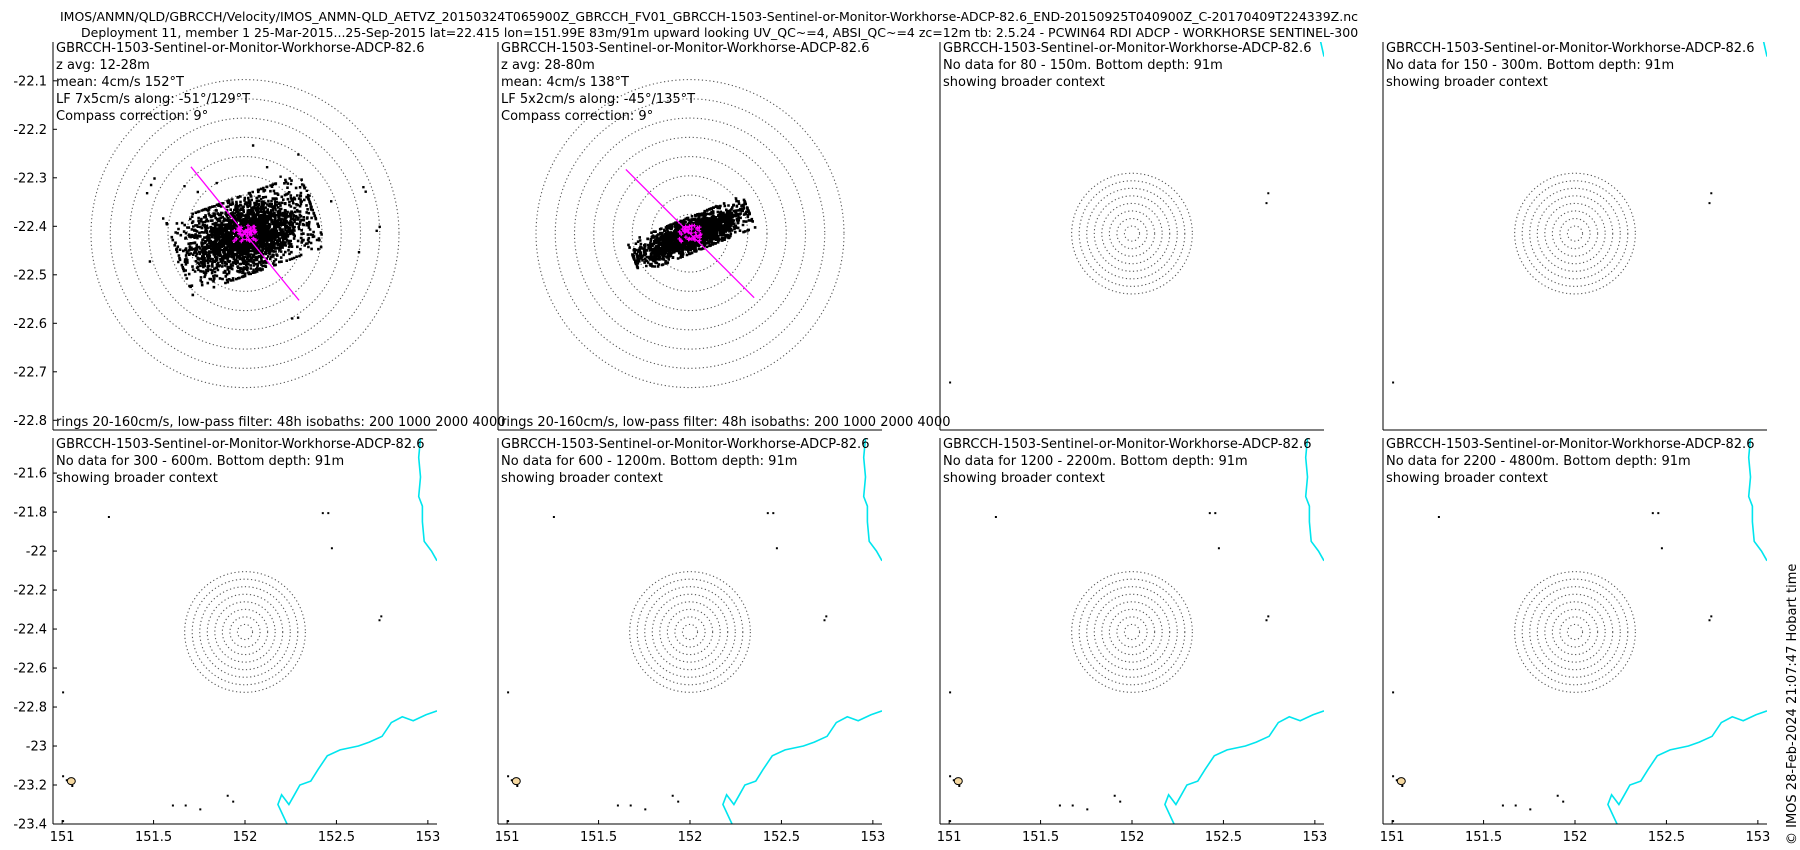 Image resolution: width=1800 pixels, height=850 pixels. I want to click on panel-annotation: mean: 4cm/s 138°T, so click(565, 82).